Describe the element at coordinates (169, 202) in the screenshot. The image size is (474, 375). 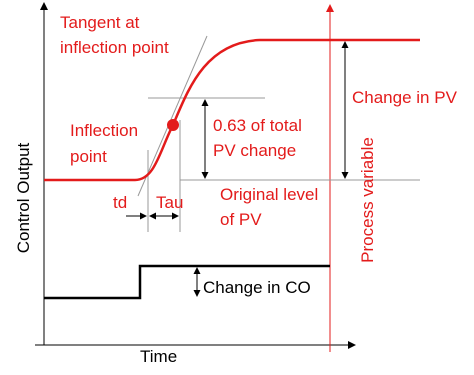
I see `annotation: Tau` at that location.